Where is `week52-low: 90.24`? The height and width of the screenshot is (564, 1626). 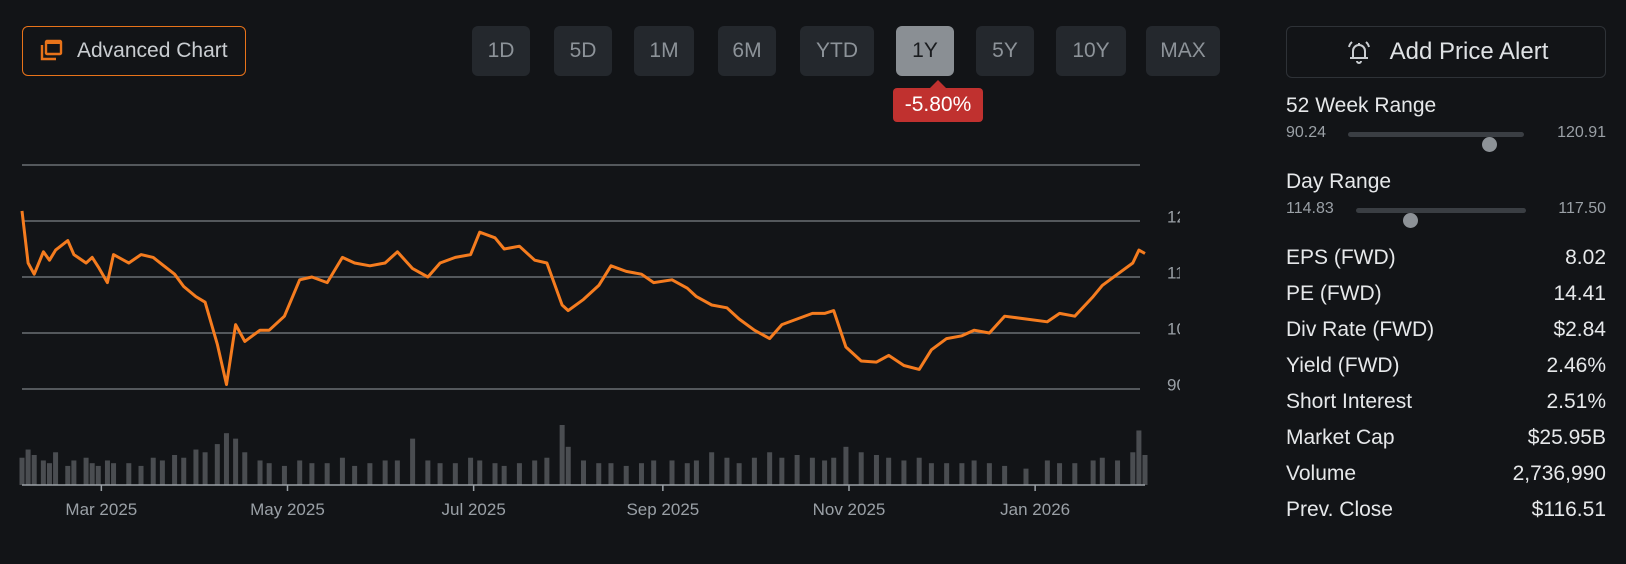 week52-low: 90.24 is located at coordinates (1306, 132).